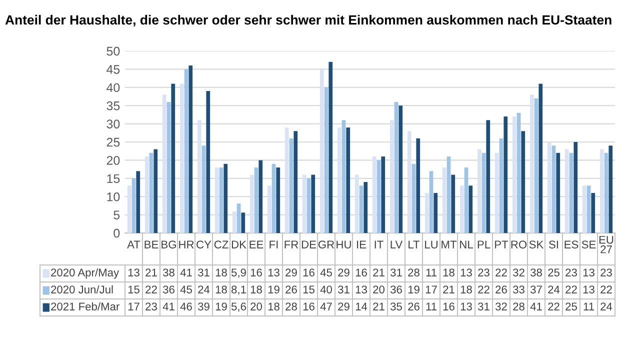 This screenshot has height=338, width=643. Describe the element at coordinates (256, 306) in the screenshot. I see `data-label: 20` at that location.